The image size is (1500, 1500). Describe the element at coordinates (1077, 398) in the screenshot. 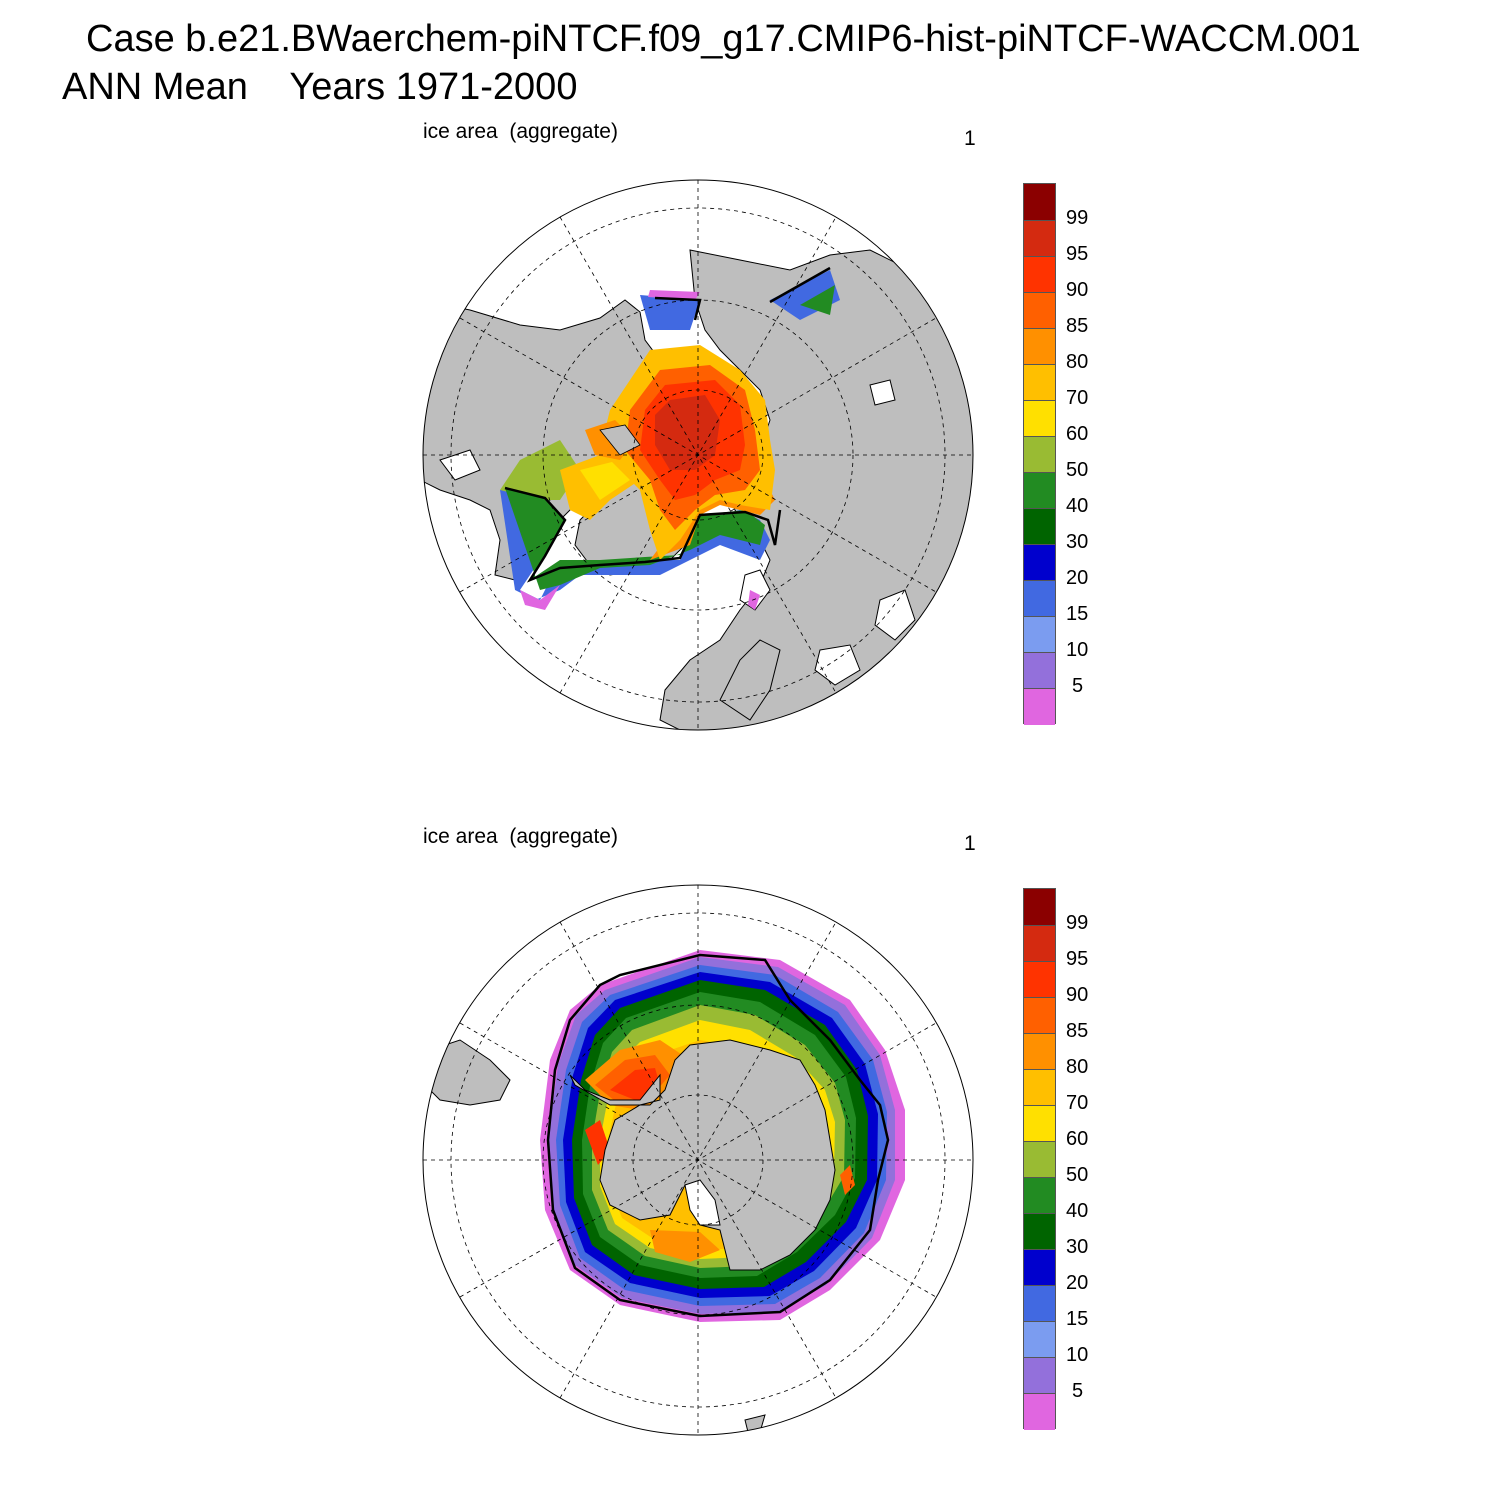

I see `colorbar-north-tick-label: 70` at that location.